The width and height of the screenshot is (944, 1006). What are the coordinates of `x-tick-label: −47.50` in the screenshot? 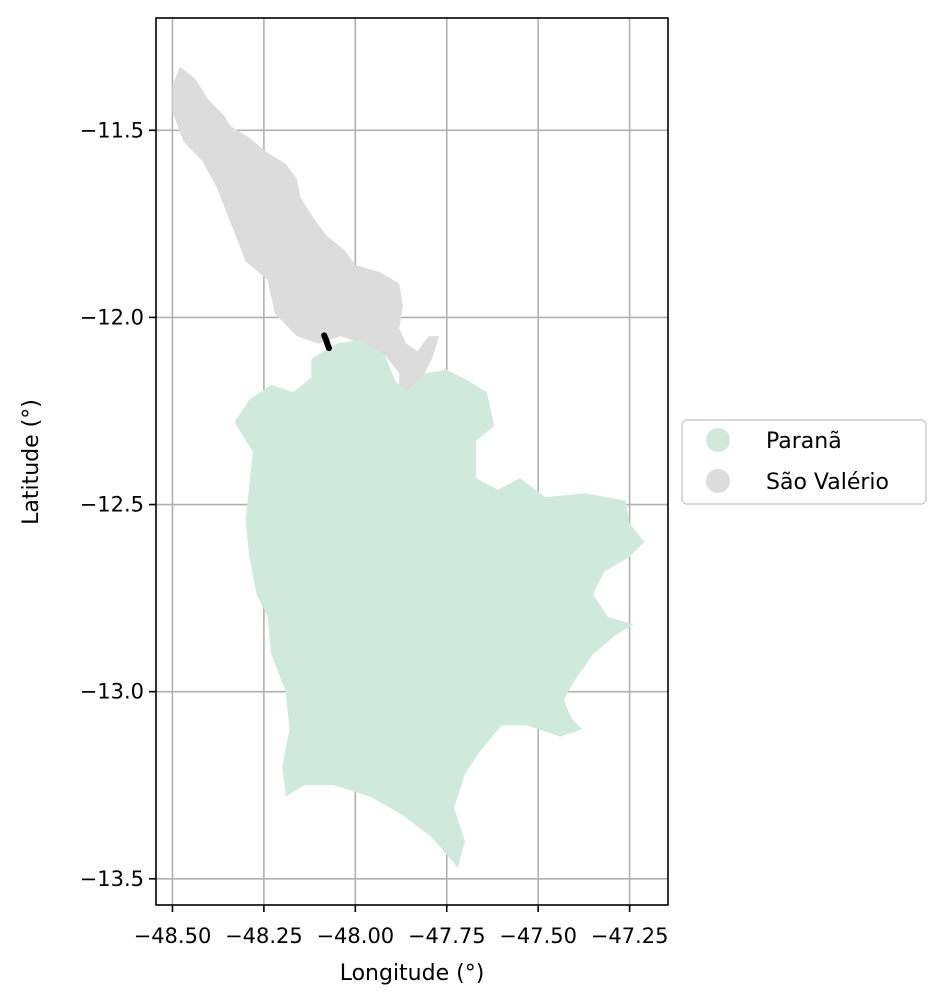 It's located at (538, 936).